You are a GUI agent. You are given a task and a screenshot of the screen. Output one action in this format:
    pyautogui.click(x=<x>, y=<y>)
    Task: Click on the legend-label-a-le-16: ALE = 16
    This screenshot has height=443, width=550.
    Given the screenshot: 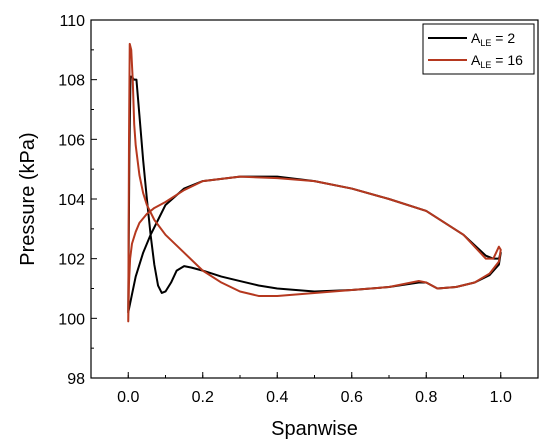 What is the action you would take?
    pyautogui.click(x=497, y=61)
    